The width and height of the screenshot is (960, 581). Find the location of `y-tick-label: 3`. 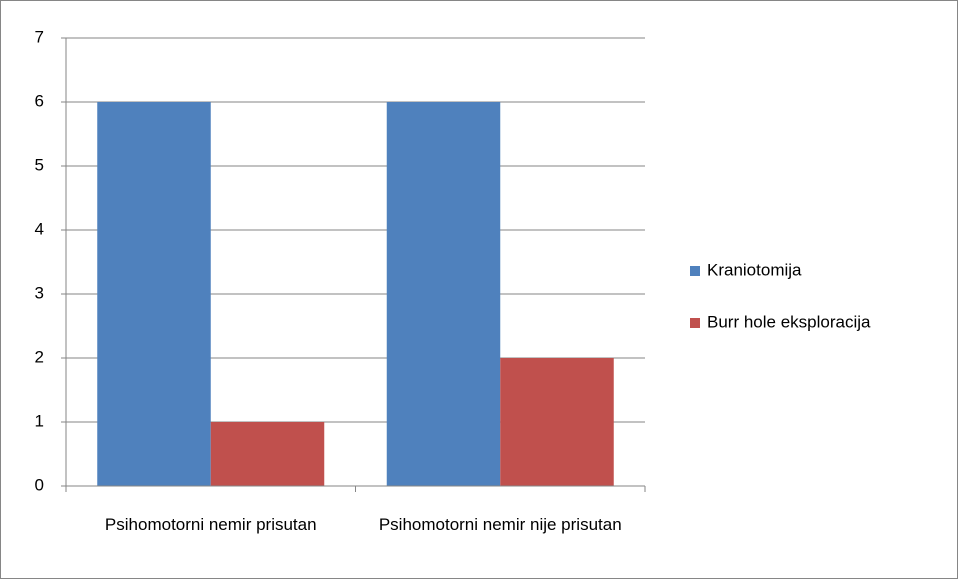

y-tick-label: 3 is located at coordinates (39, 292).